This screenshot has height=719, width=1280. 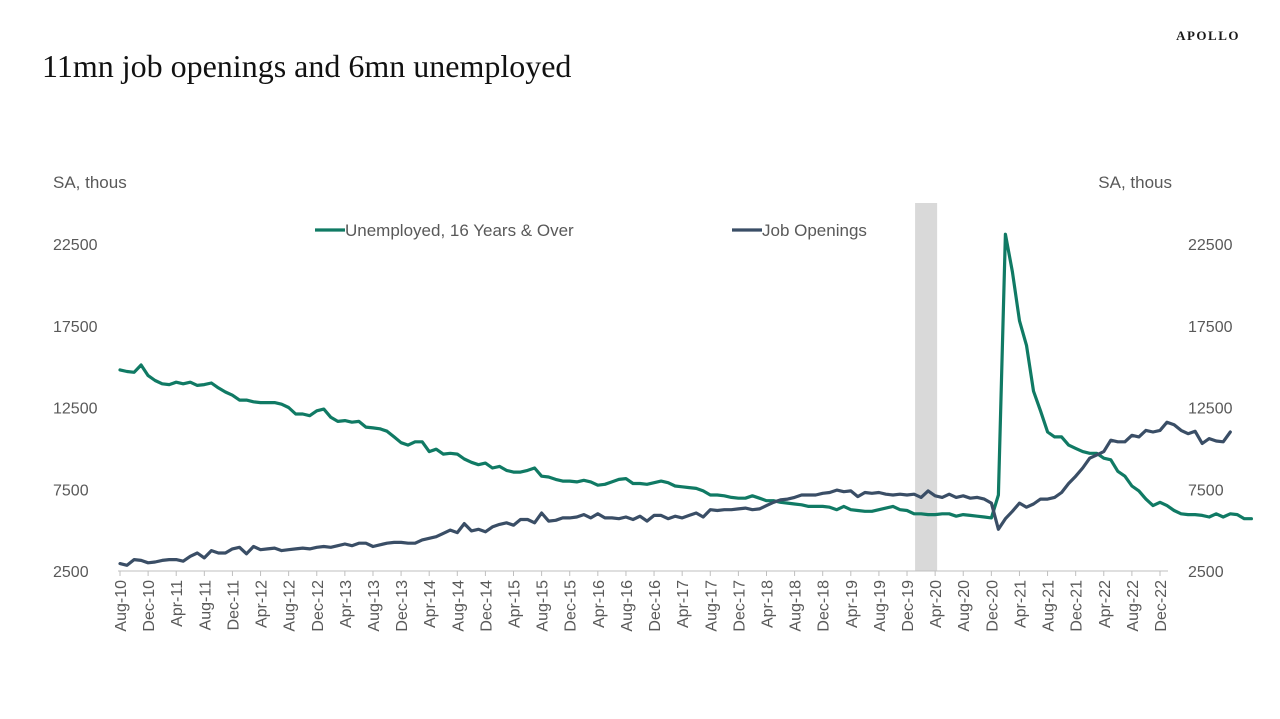 I want to click on x-tick-label: Aug-18, so click(x=796, y=606).